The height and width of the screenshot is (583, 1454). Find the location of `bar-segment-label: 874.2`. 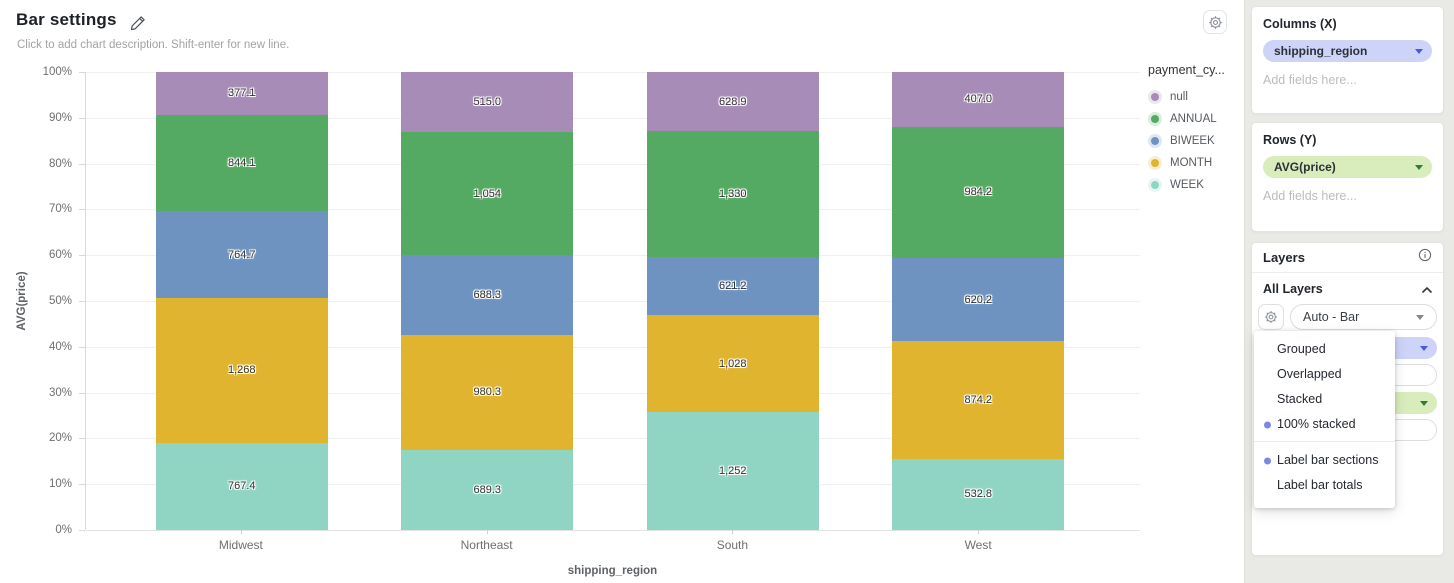

bar-segment-label: 874.2 is located at coordinates (978, 400).